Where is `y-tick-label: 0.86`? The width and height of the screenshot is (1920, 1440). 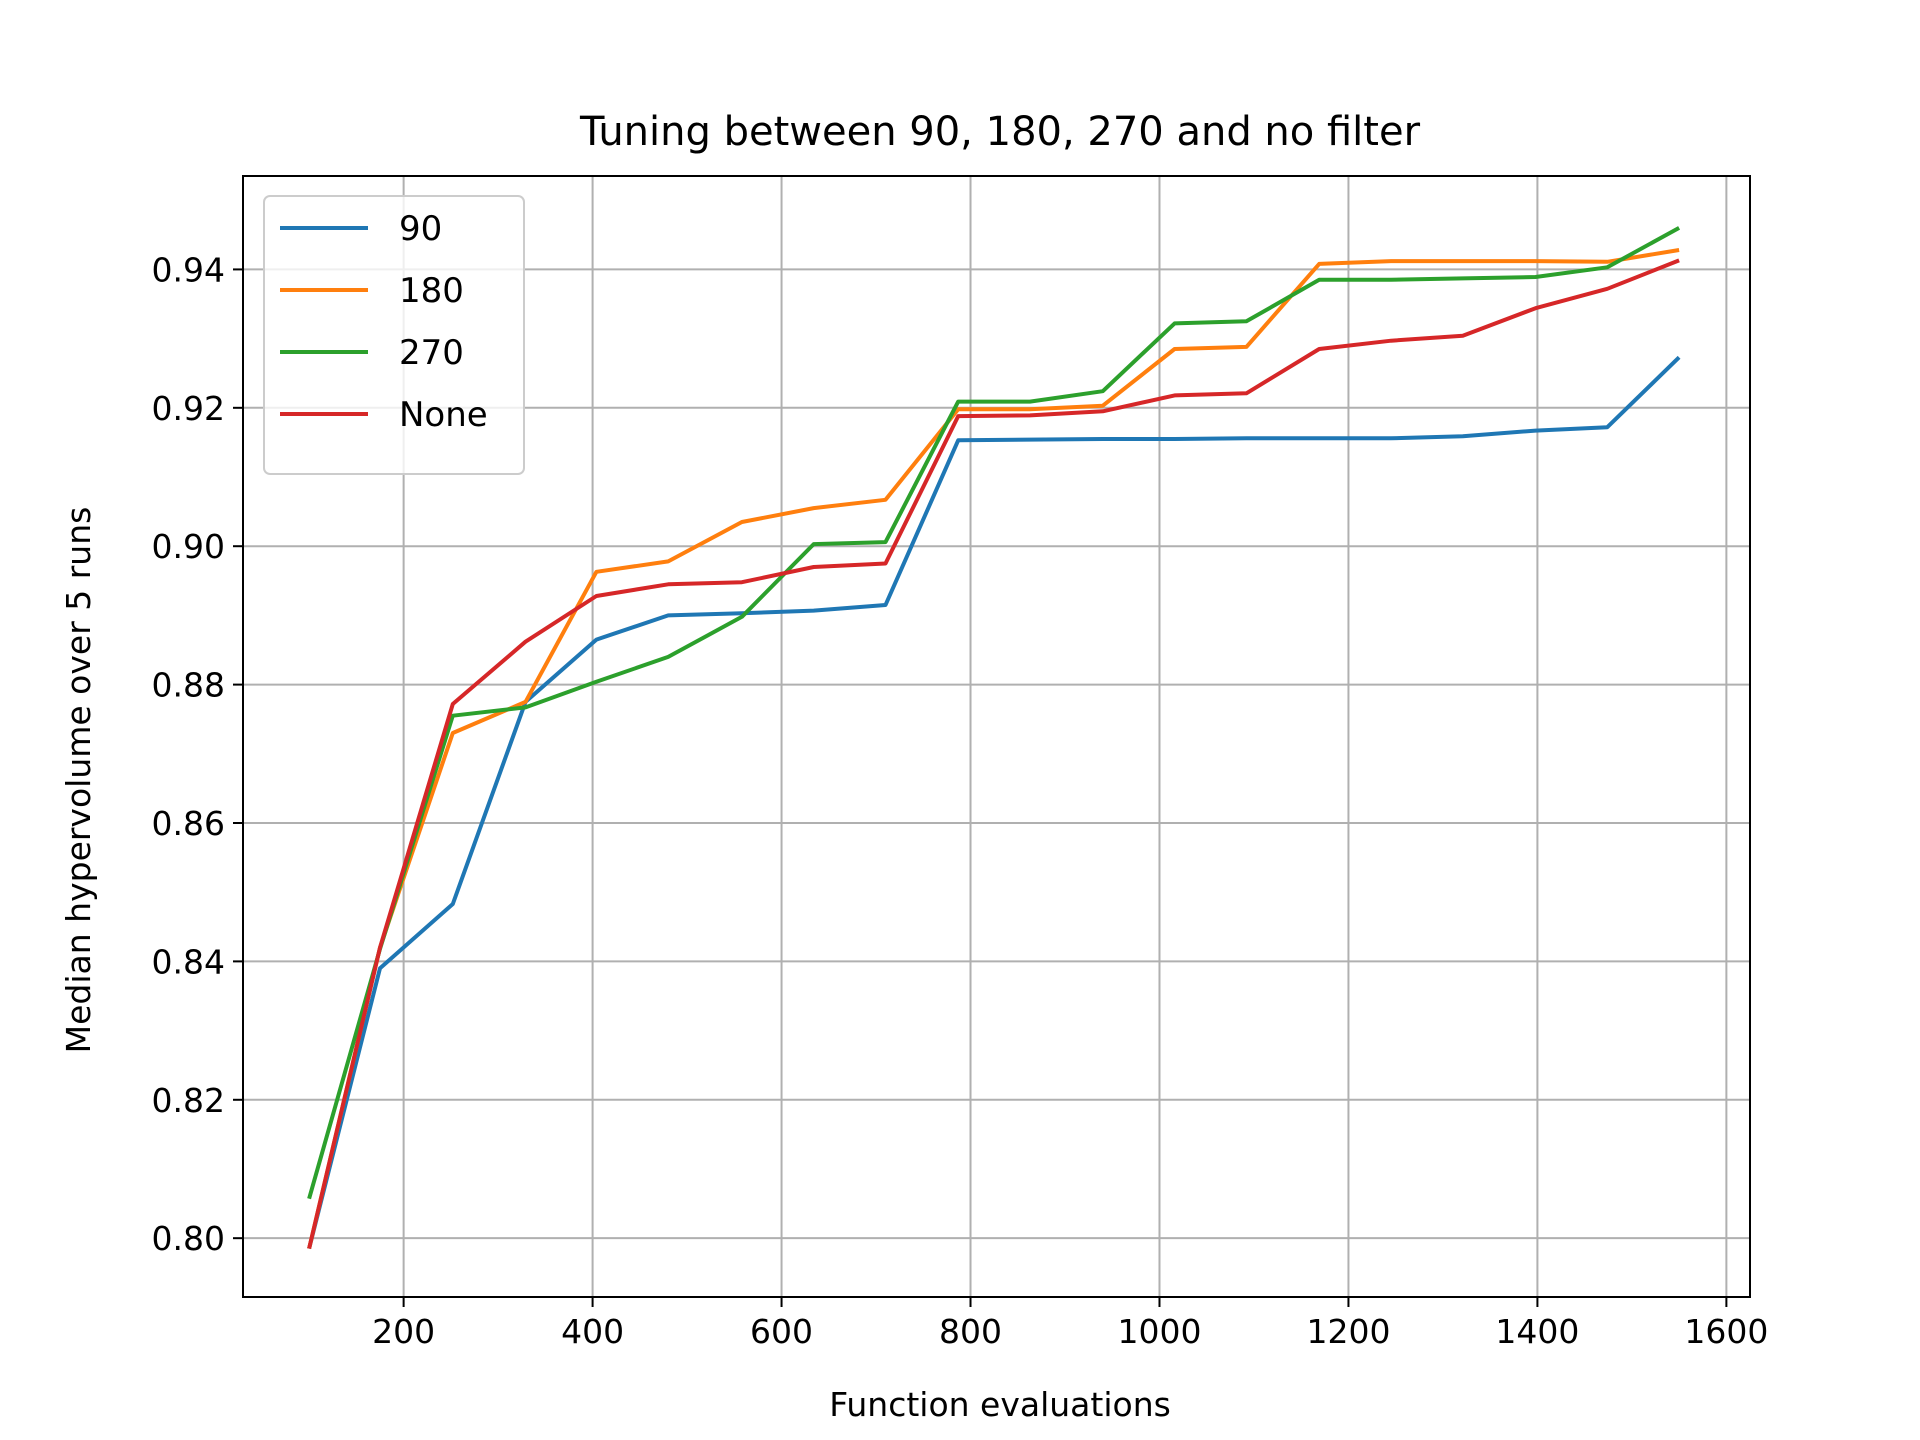
y-tick-label: 0.86 is located at coordinates (188, 823).